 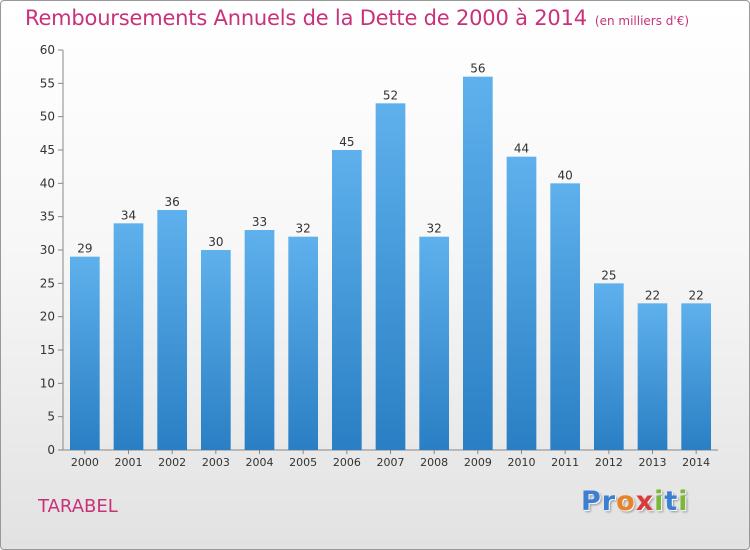 What do you see at coordinates (47, 117) in the screenshot?
I see `y-tick-label: 50` at bounding box center [47, 117].